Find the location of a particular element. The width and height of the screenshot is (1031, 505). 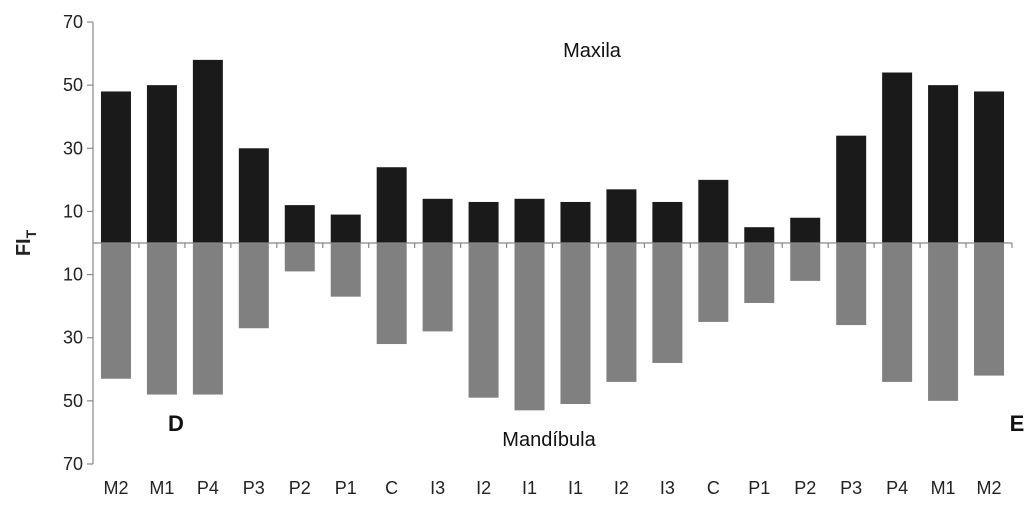

annotation-mandibula: Mandíbula is located at coordinates (549, 440).